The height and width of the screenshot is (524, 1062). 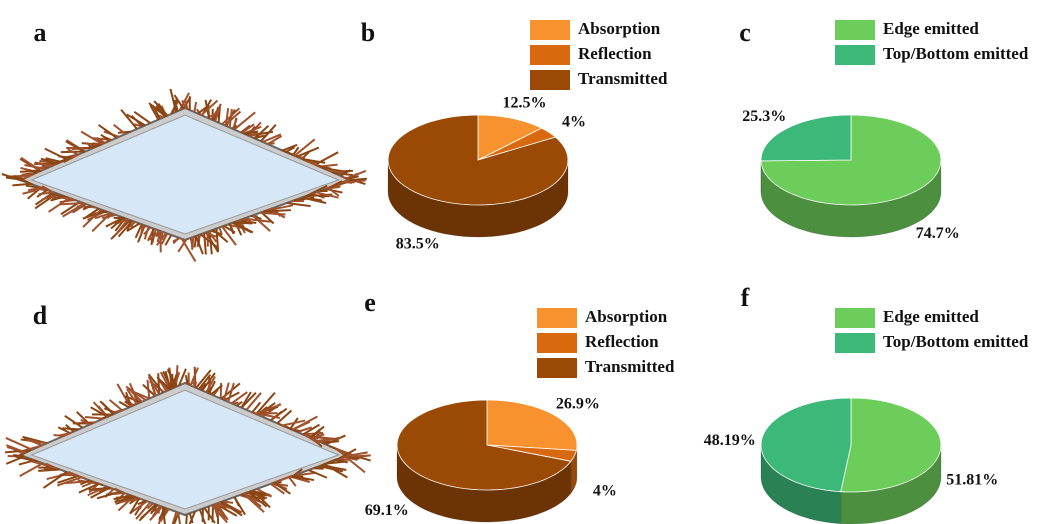 I want to click on panel-letter: b, so click(x=368, y=32).